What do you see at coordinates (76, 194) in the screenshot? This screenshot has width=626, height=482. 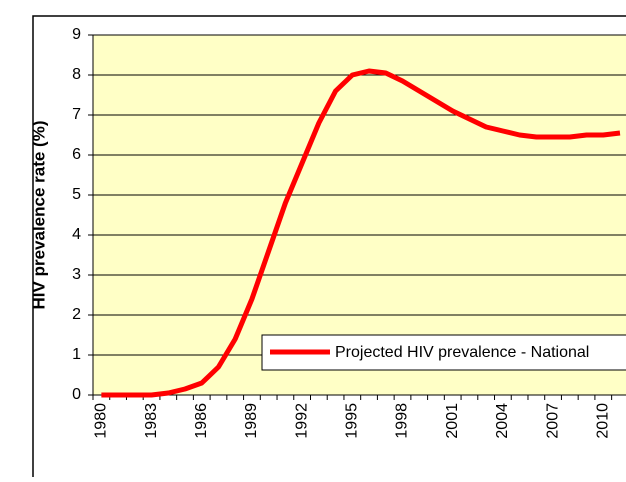 I see `y-tick-label: 5` at bounding box center [76, 194].